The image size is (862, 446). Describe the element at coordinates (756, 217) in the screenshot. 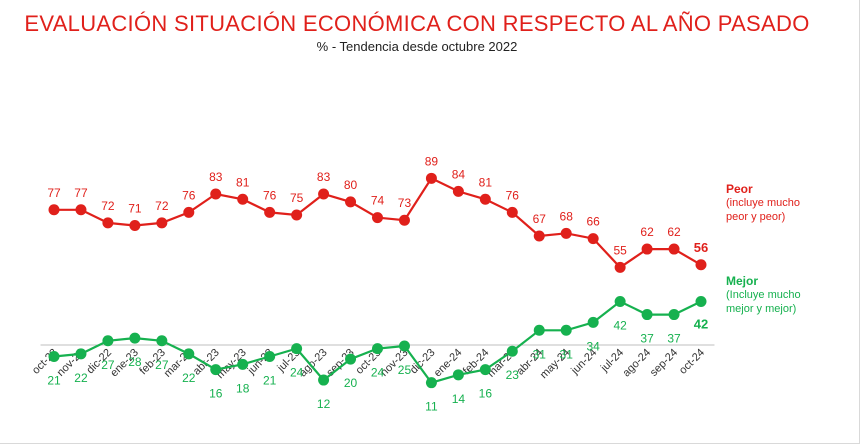

I see `legend-peor-desc-line2: peor y peor)` at that location.